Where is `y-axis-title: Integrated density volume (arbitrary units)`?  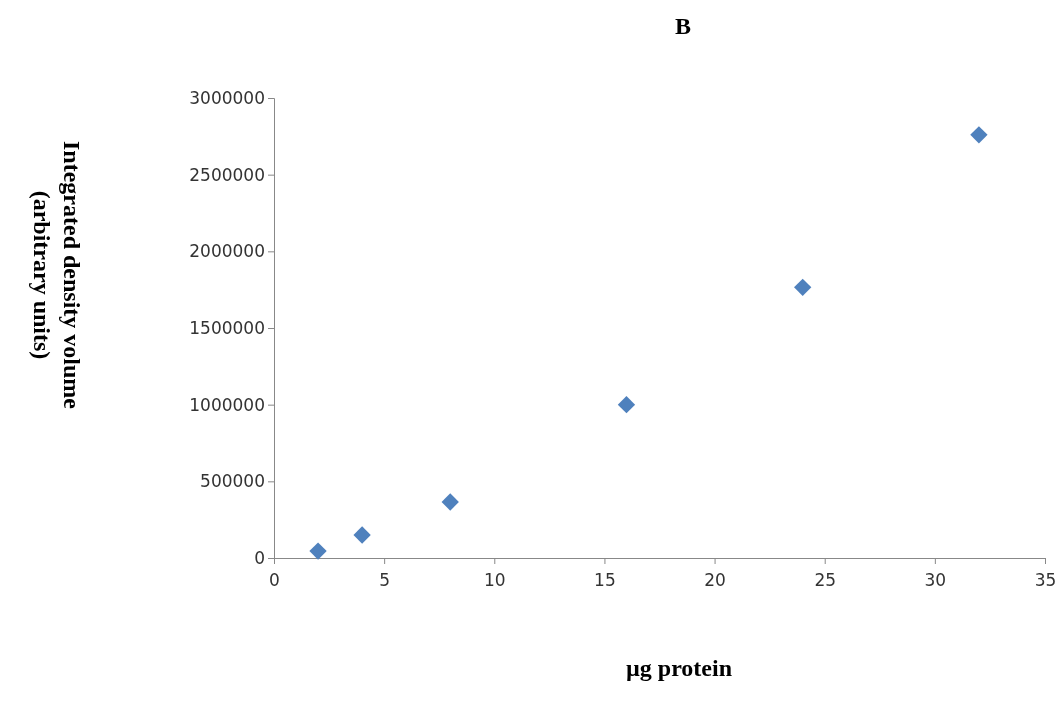 y-axis-title: Integrated density volume (arbitrary units) is located at coordinates (57, 275).